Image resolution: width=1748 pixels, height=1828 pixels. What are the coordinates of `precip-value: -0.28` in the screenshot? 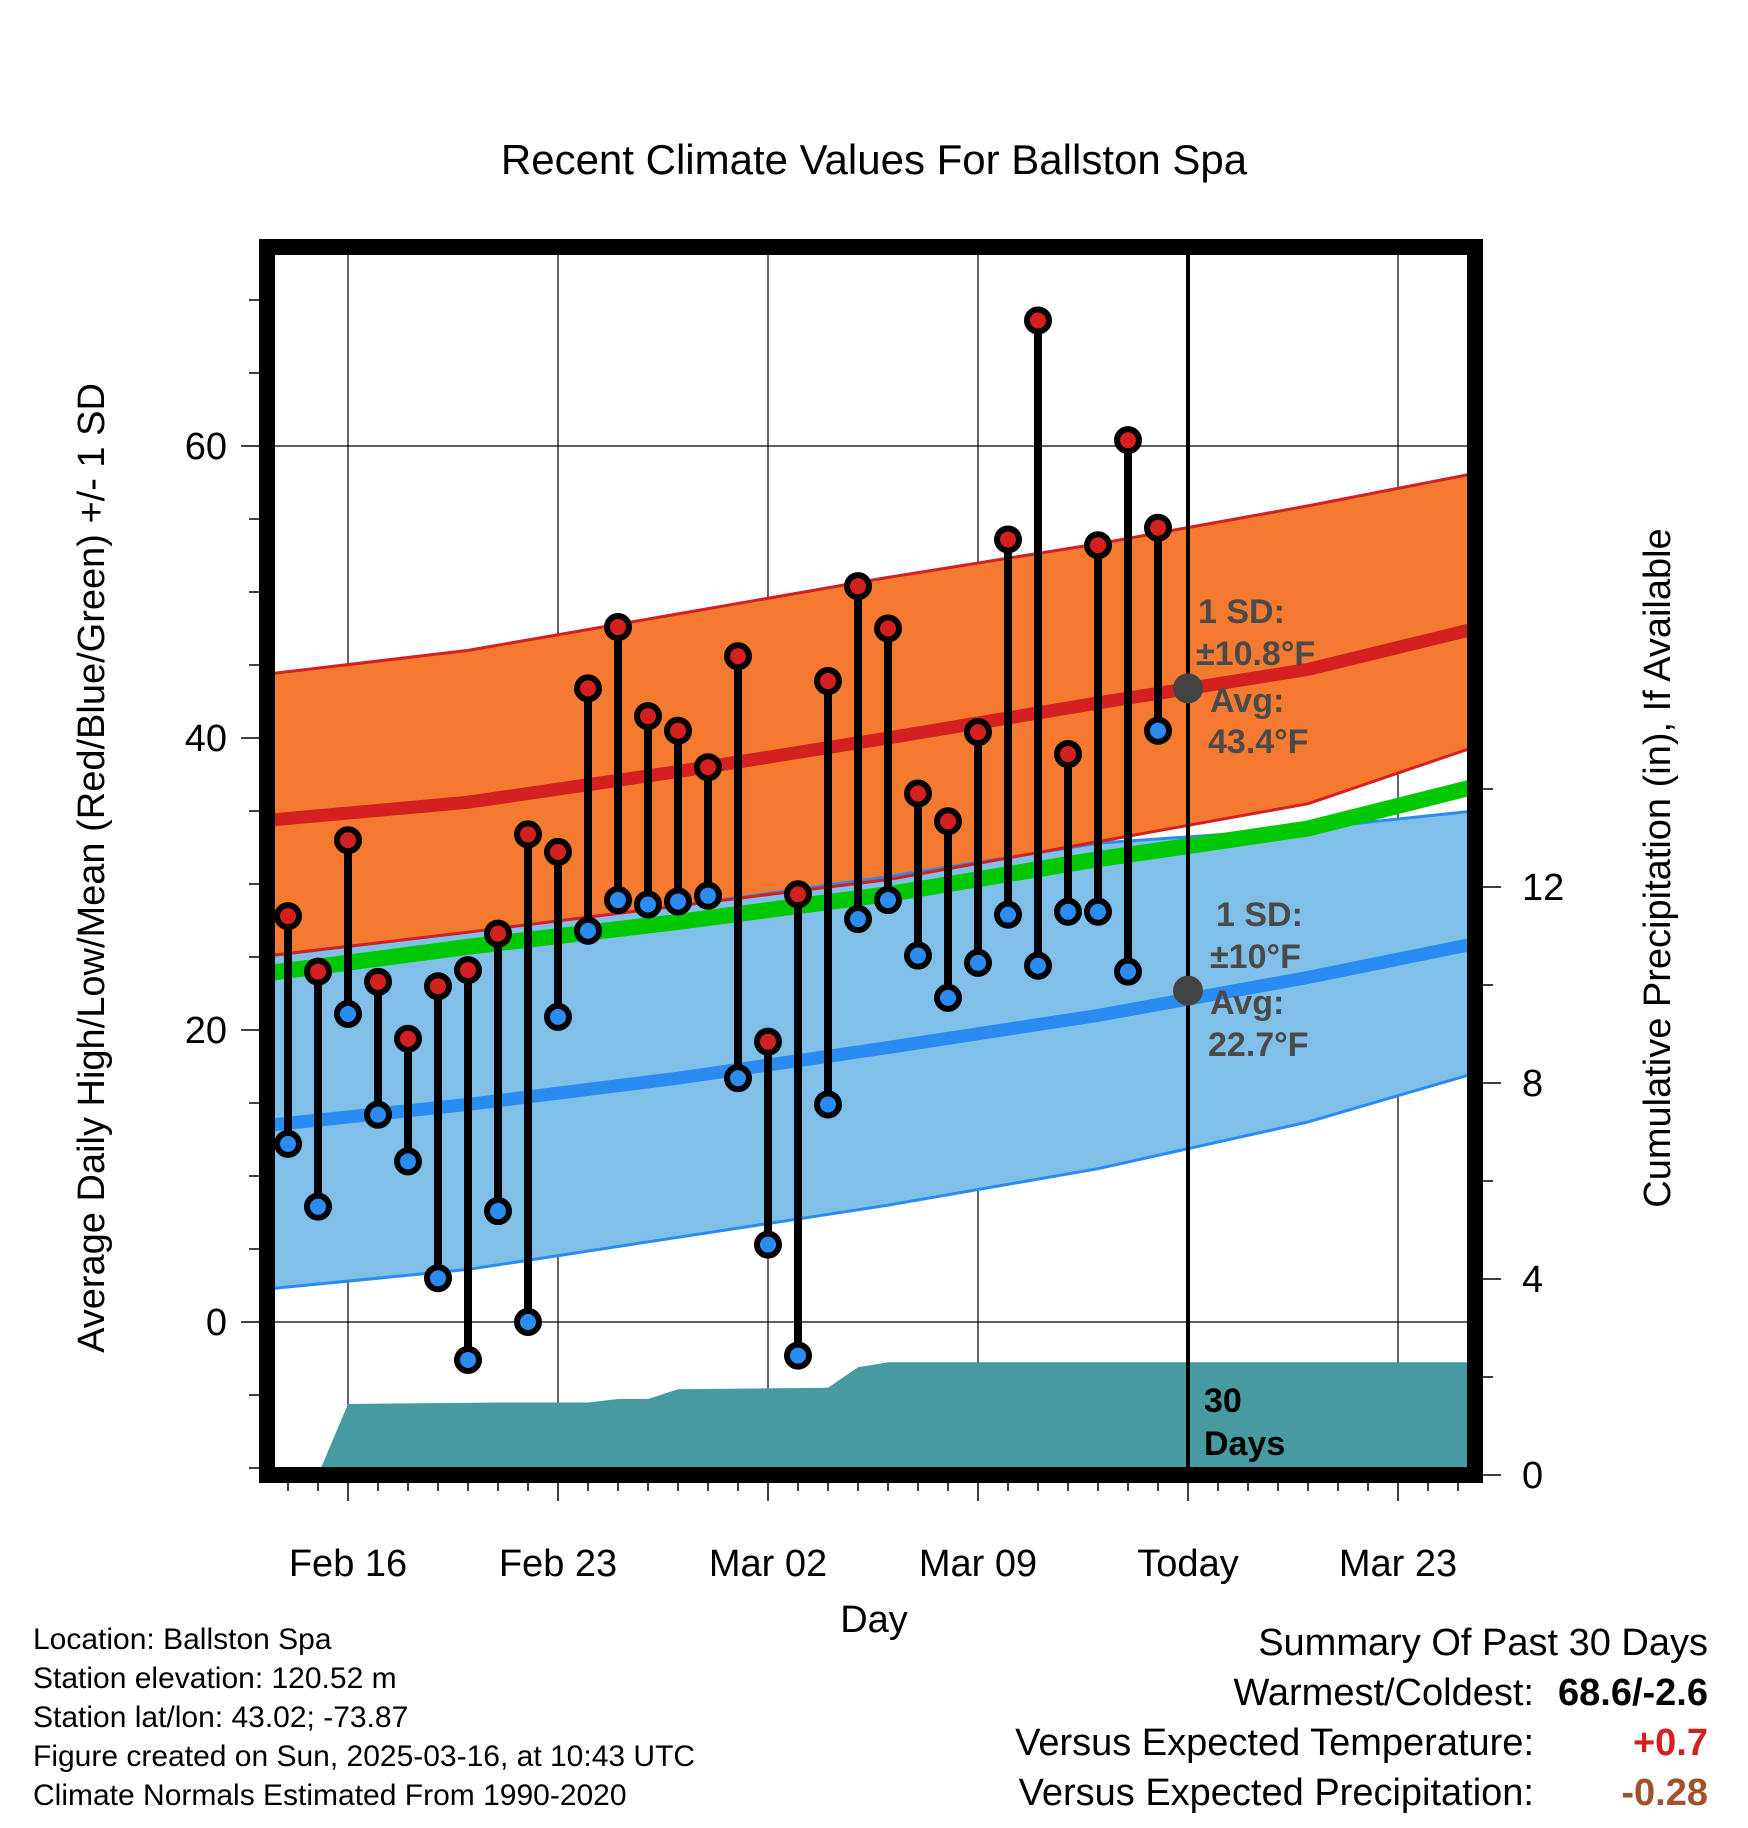 It's located at (1664, 1793).